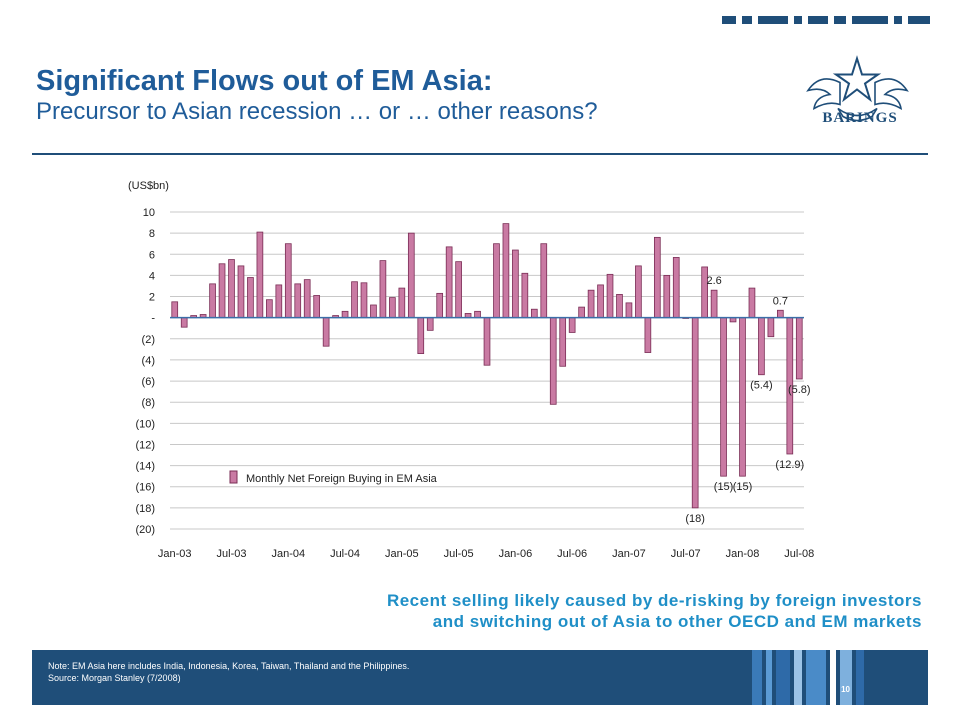 The width and height of the screenshot is (960, 720). Describe the element at coordinates (152, 255) in the screenshot. I see `y-tick-label: 6` at that location.